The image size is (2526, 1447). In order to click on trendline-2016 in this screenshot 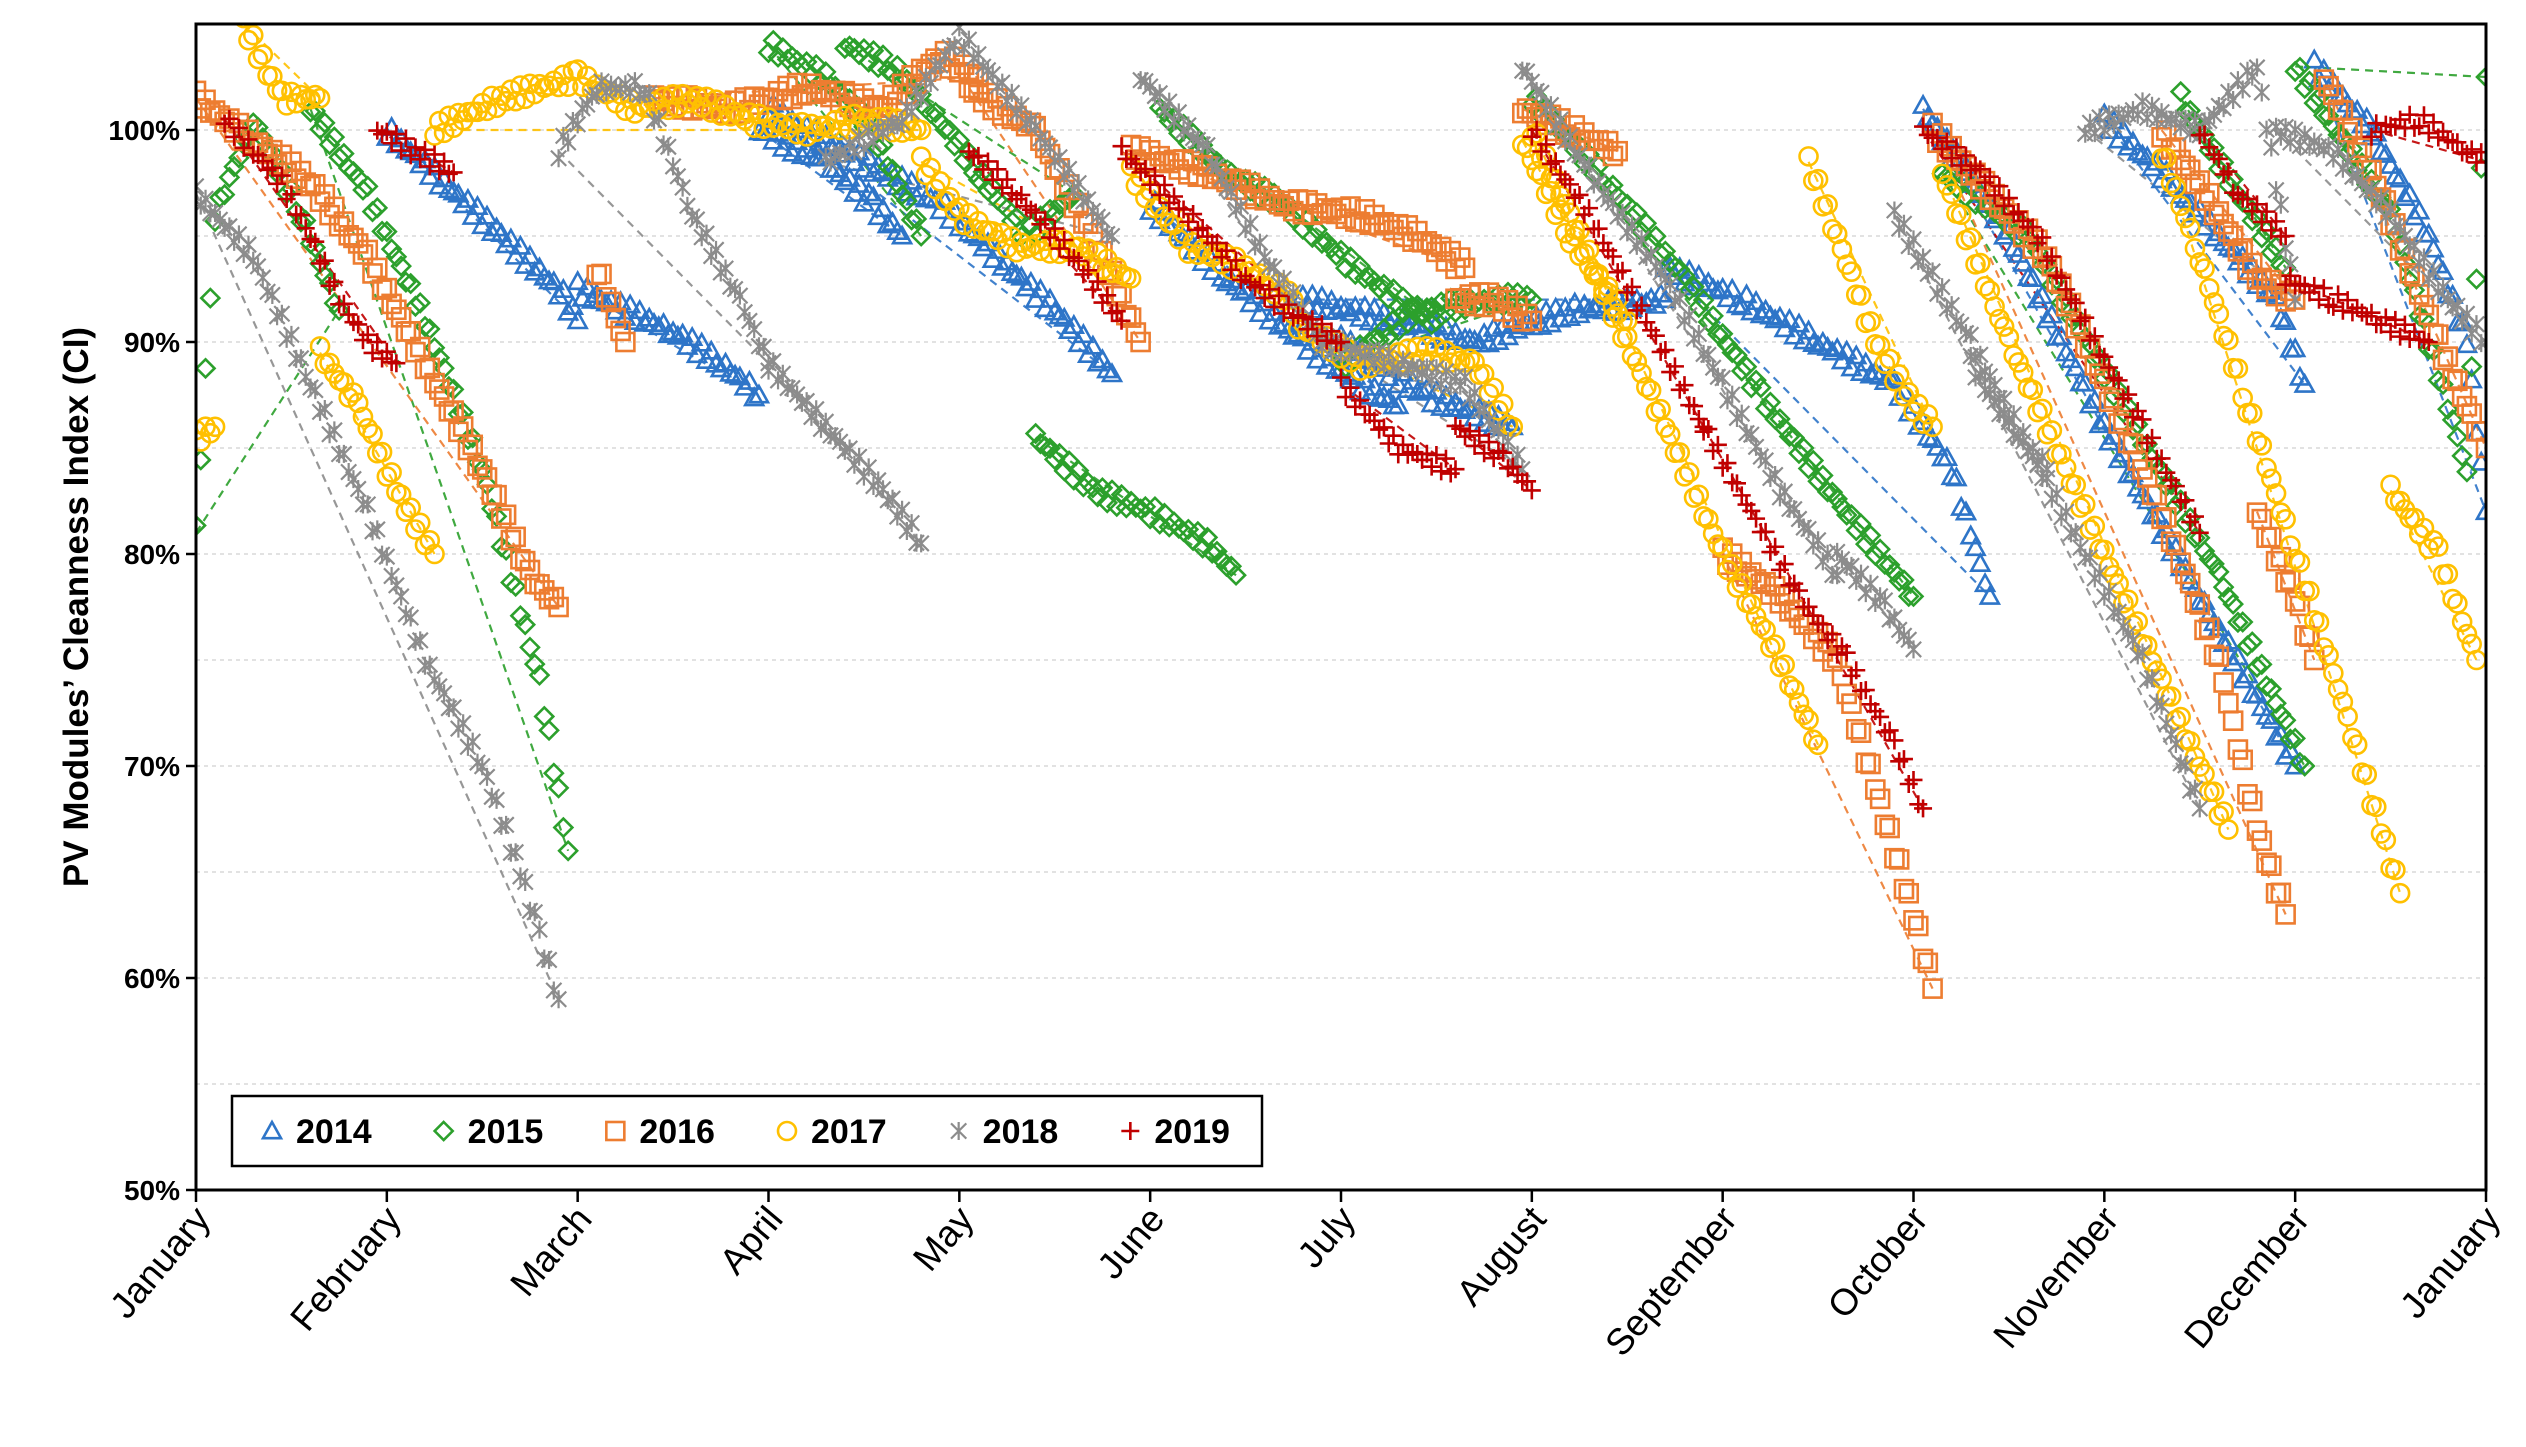, I will do `click(2404, 262)`.